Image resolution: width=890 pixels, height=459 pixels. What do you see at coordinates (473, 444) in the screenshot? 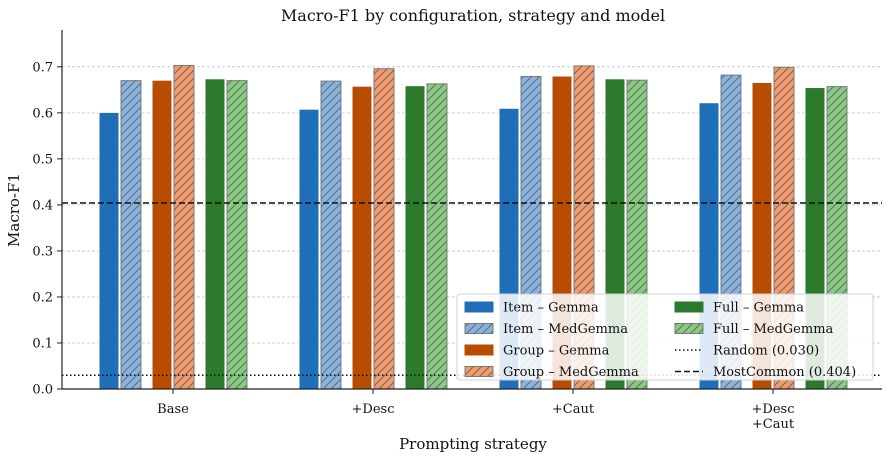
I see `x-axis-title: Prompting strategy` at bounding box center [473, 444].